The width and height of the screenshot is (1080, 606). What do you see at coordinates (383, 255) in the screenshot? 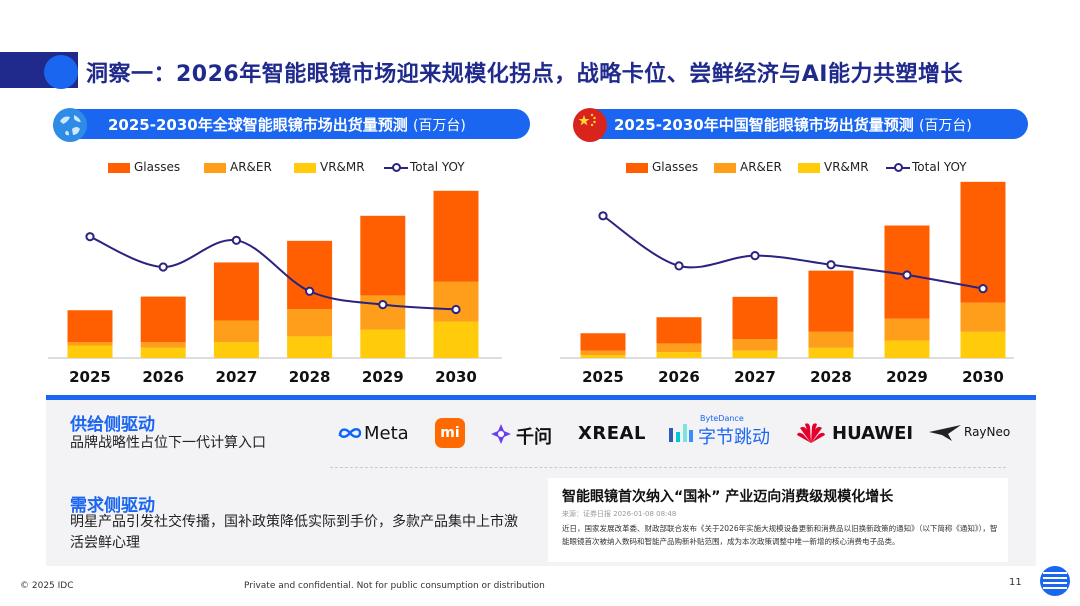
I see `bar-glasses-2029` at bounding box center [383, 255].